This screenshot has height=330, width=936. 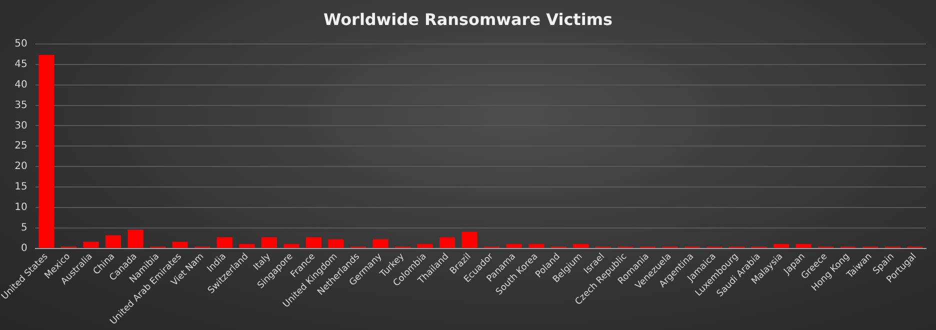 What do you see at coordinates (21, 105) in the screenshot?
I see `y-tick-label: 35` at bounding box center [21, 105].